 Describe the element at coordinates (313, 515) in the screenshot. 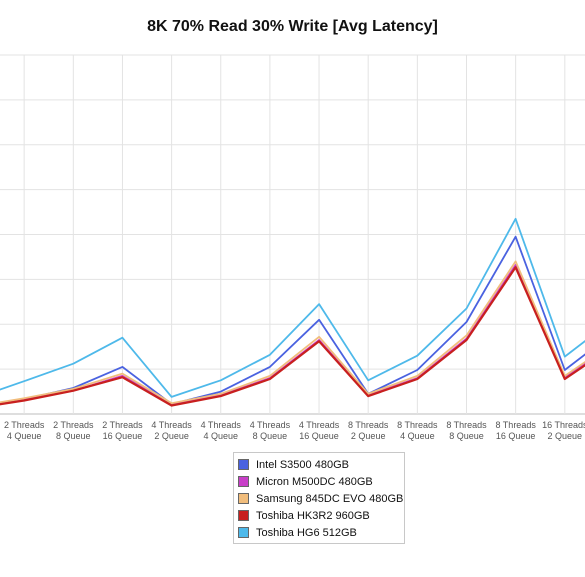

I see `legend-label: Toshiba HK3R2 960GB` at that location.